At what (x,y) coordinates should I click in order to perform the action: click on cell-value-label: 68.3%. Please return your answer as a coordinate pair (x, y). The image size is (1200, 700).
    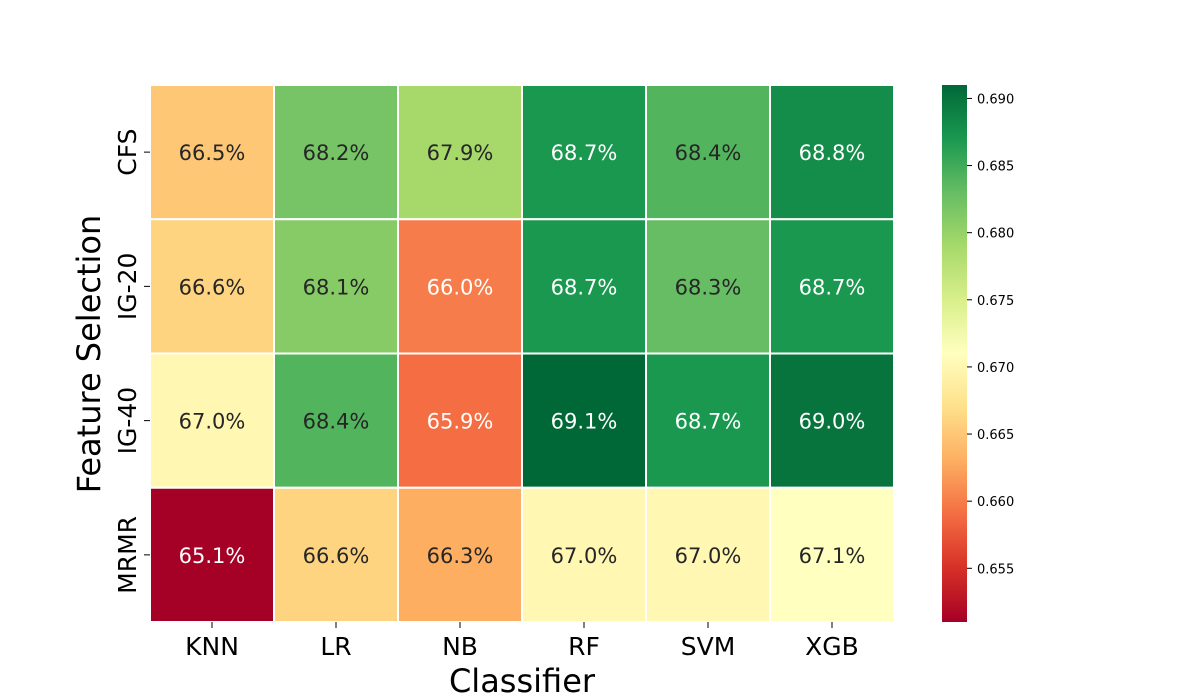
    Looking at the image, I should click on (708, 287).